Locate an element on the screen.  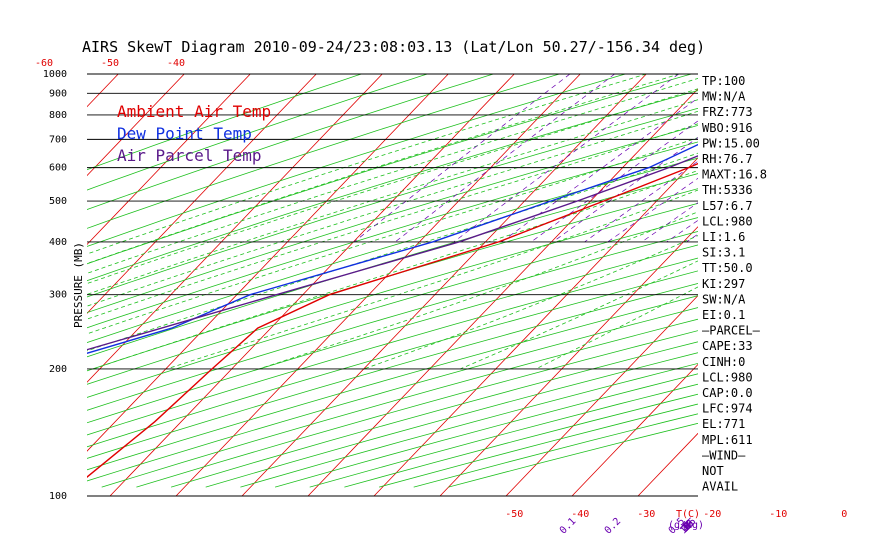
stat-item: MPL:611 is located at coordinates (727, 440).